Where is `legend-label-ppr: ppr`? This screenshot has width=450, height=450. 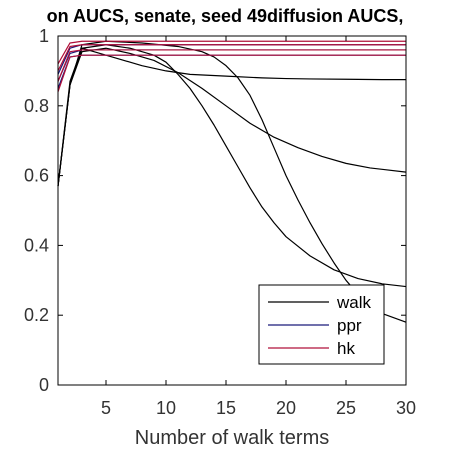 legend-label-ppr: ppr is located at coordinates (349, 325).